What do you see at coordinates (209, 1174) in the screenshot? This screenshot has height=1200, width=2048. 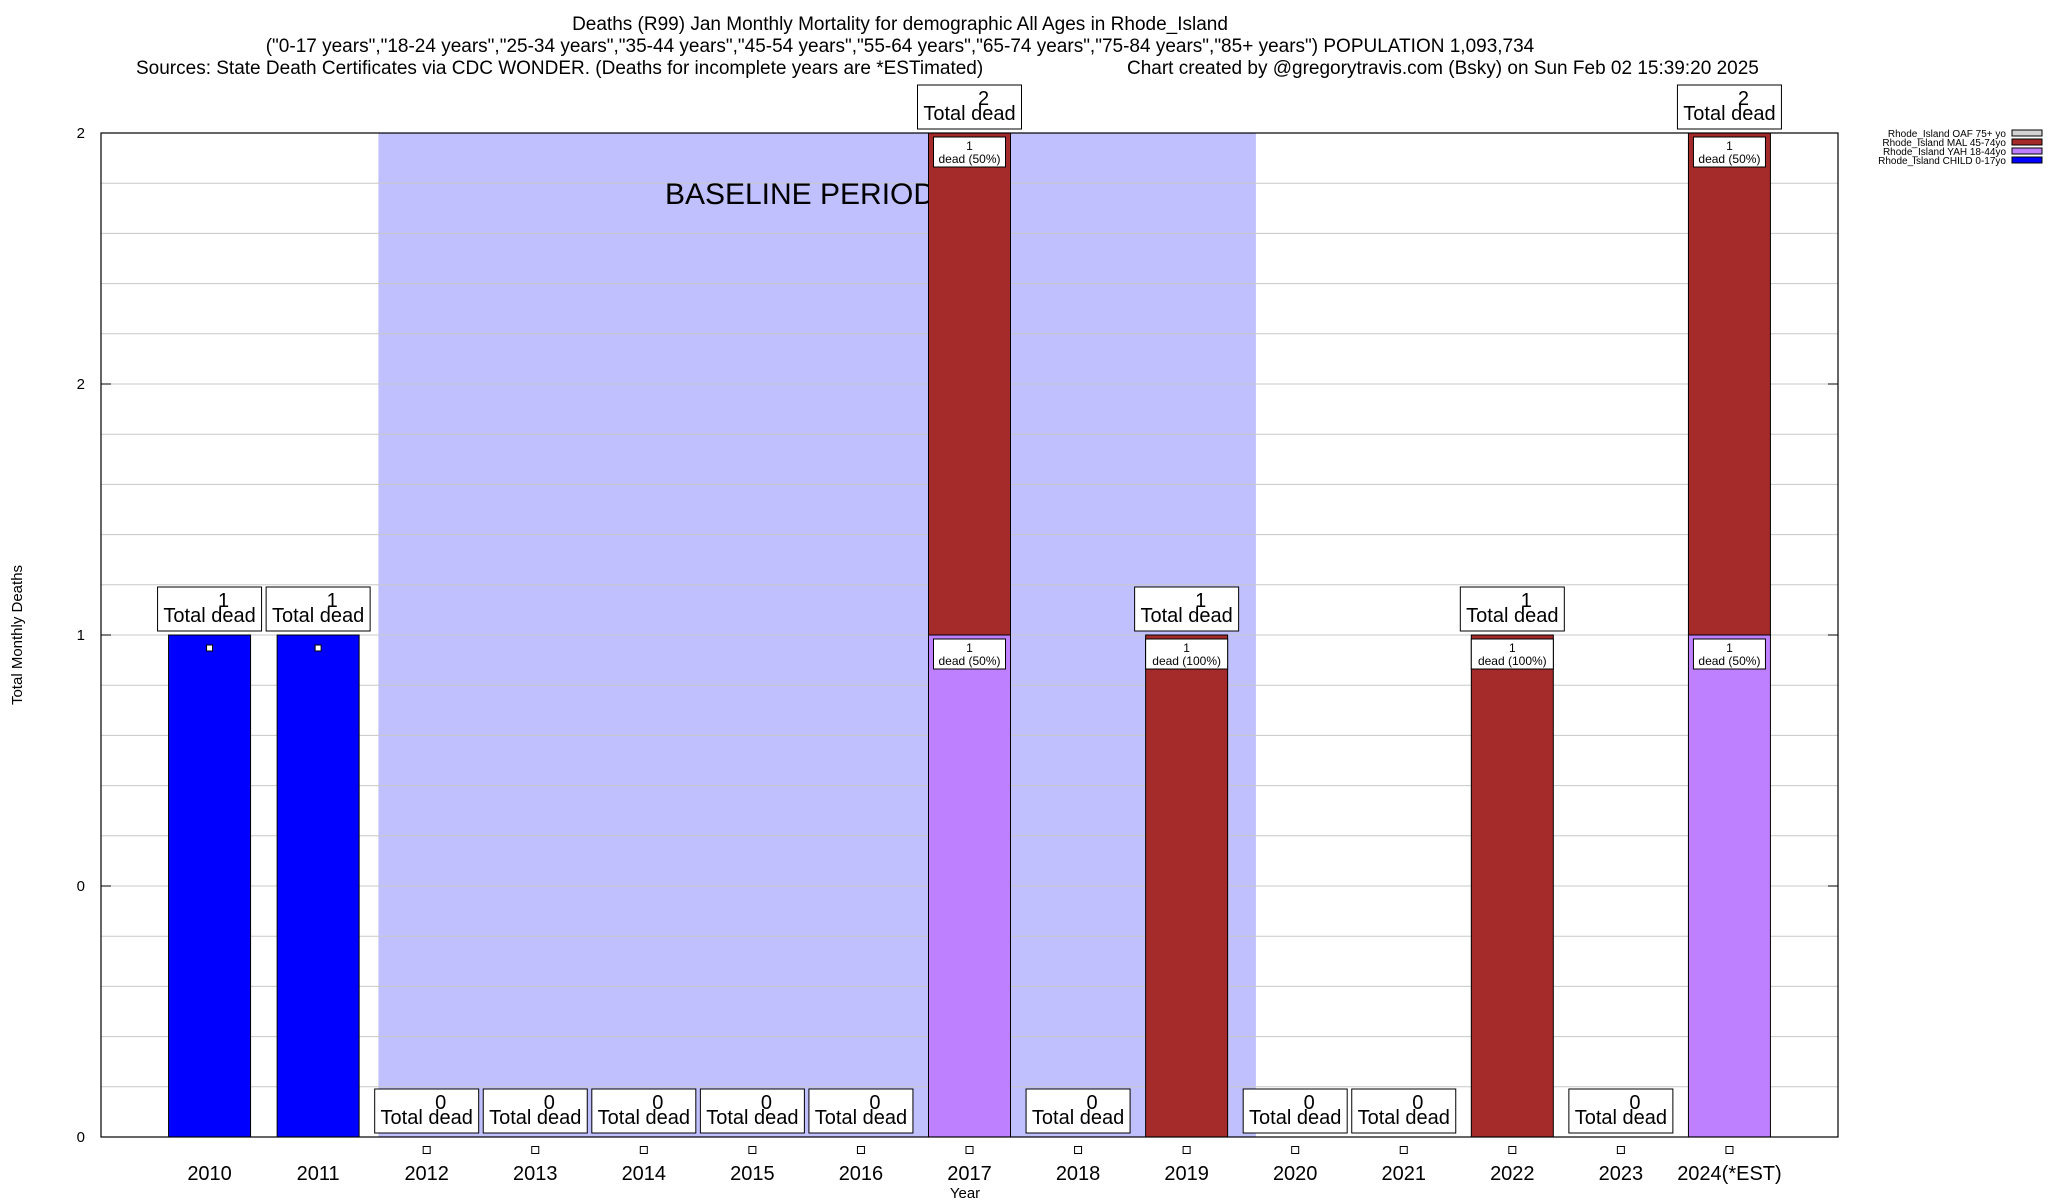 I see `x-tick-label: 2010` at bounding box center [209, 1174].